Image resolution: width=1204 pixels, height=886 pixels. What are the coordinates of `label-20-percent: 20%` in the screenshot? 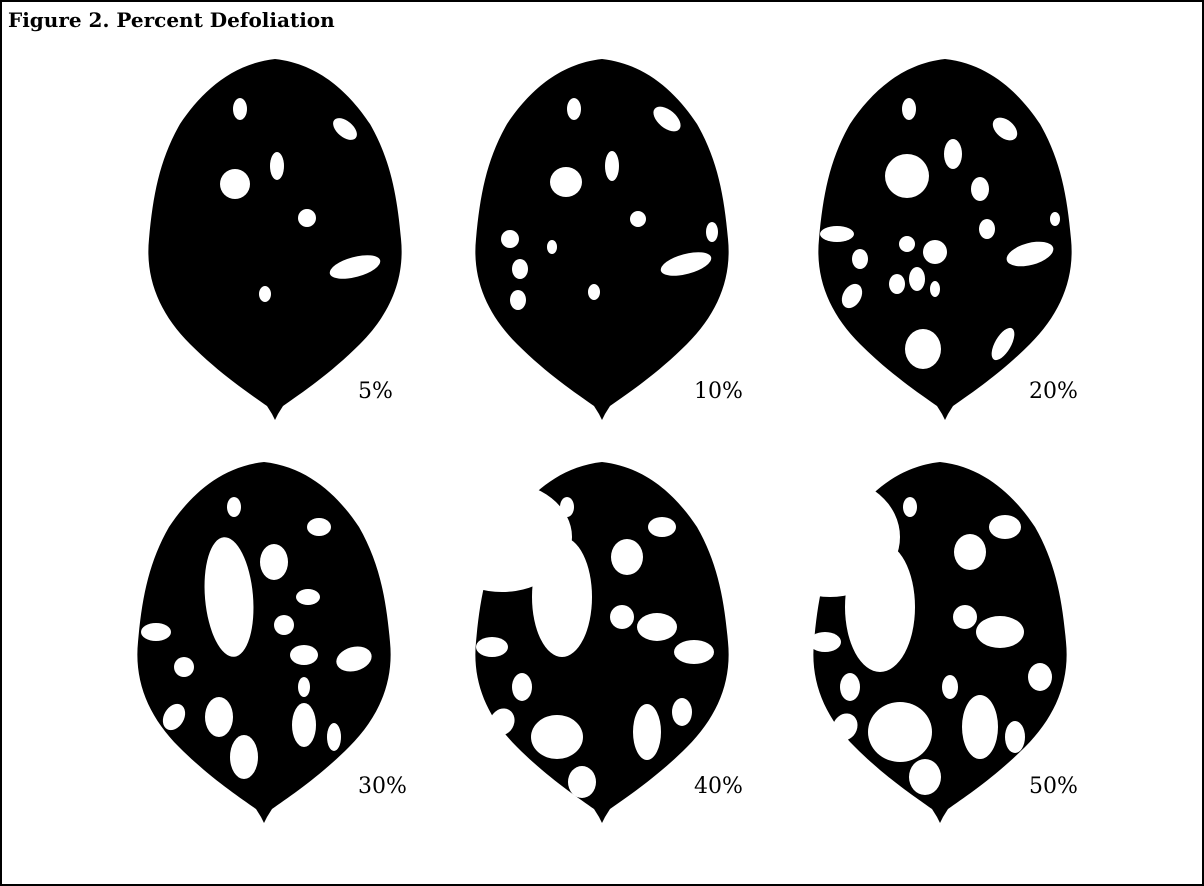 It's located at (1053, 391).